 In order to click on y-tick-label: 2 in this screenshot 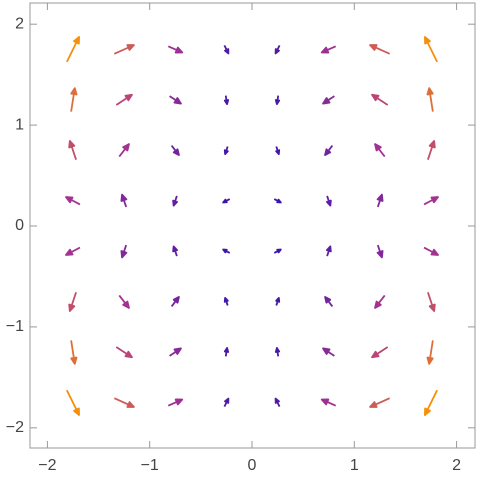, I will do `click(19, 23)`.